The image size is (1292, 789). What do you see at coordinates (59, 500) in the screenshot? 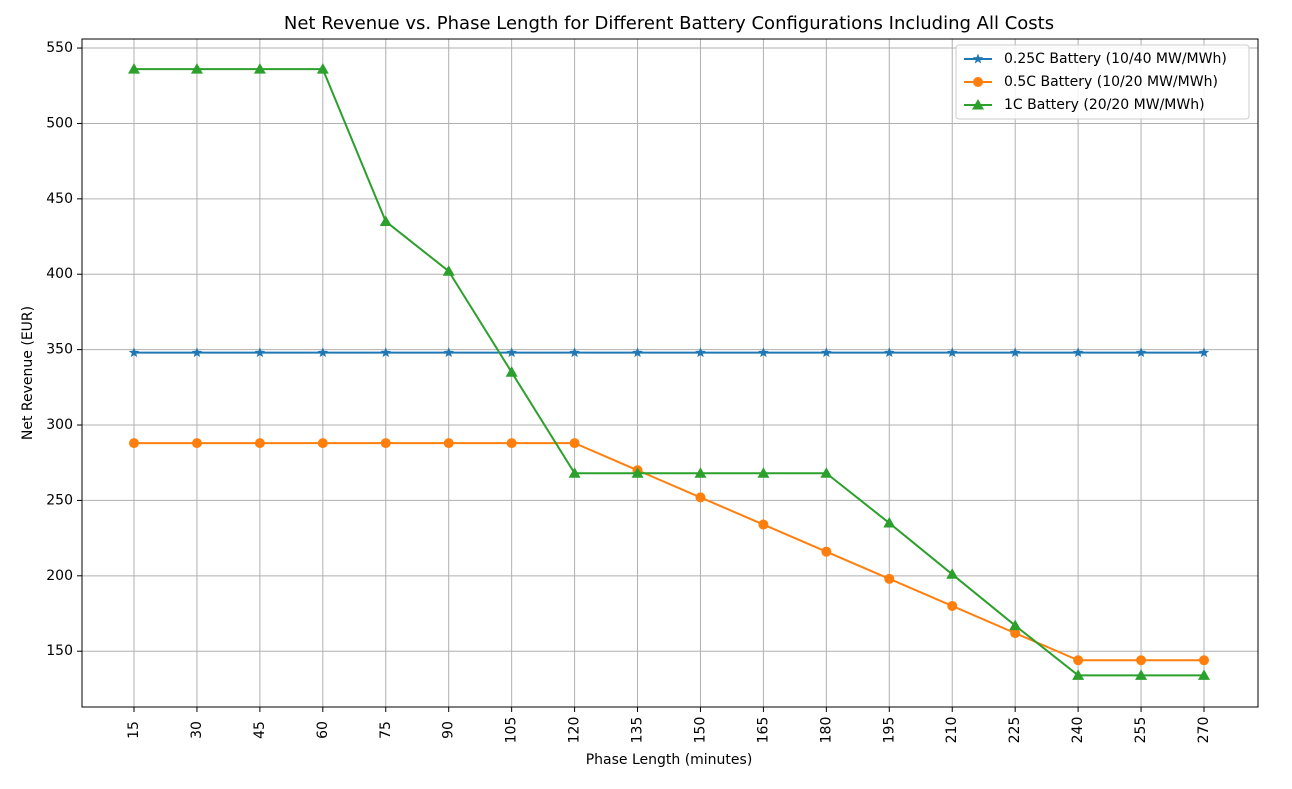
I see `y-tick-label: 250` at bounding box center [59, 500].